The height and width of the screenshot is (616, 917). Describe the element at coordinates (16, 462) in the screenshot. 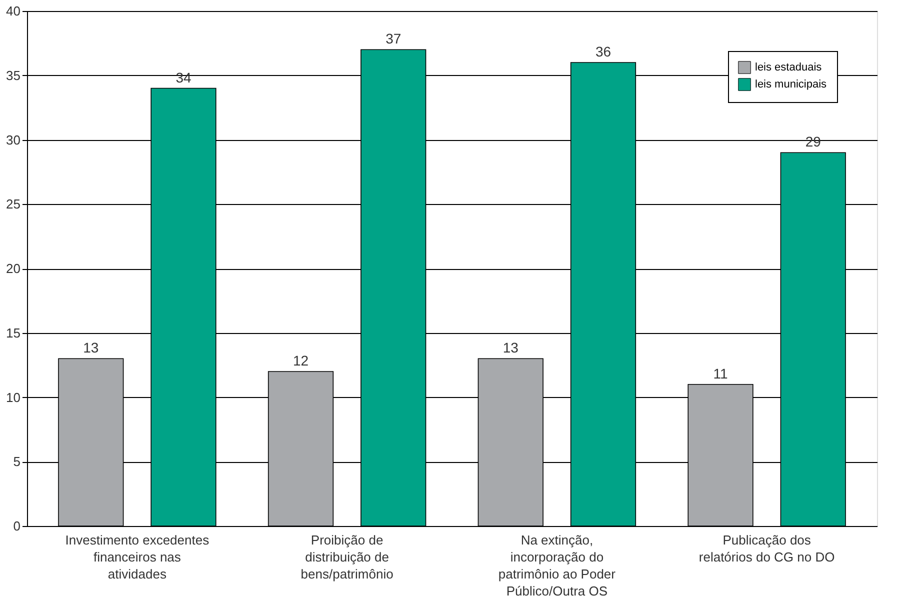

I see `y-tick-label: 5` at that location.